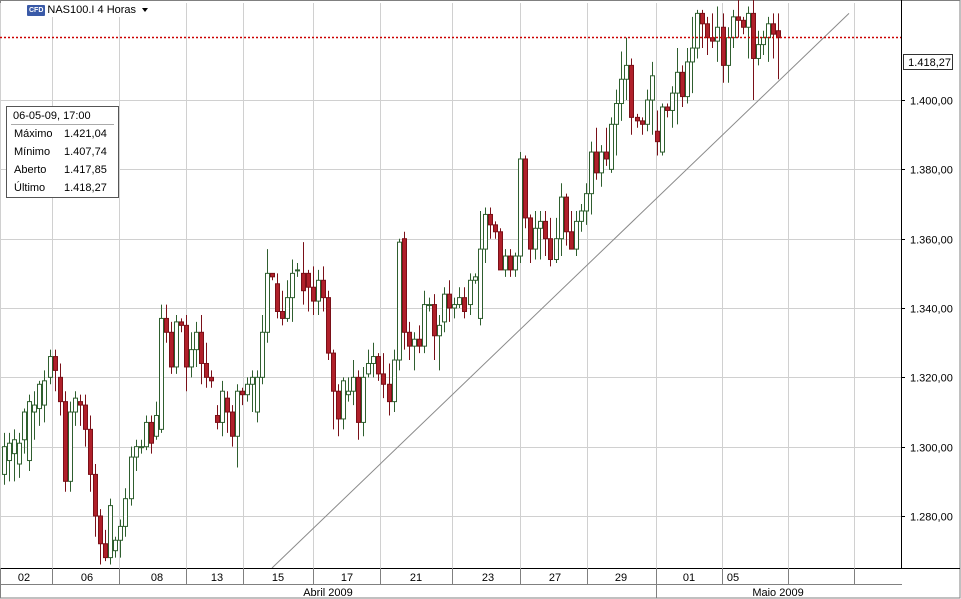 This screenshot has width=961, height=599. What do you see at coordinates (52, 116) in the screenshot?
I see `infobox-date: 06-05-09, 17:00` at bounding box center [52, 116].